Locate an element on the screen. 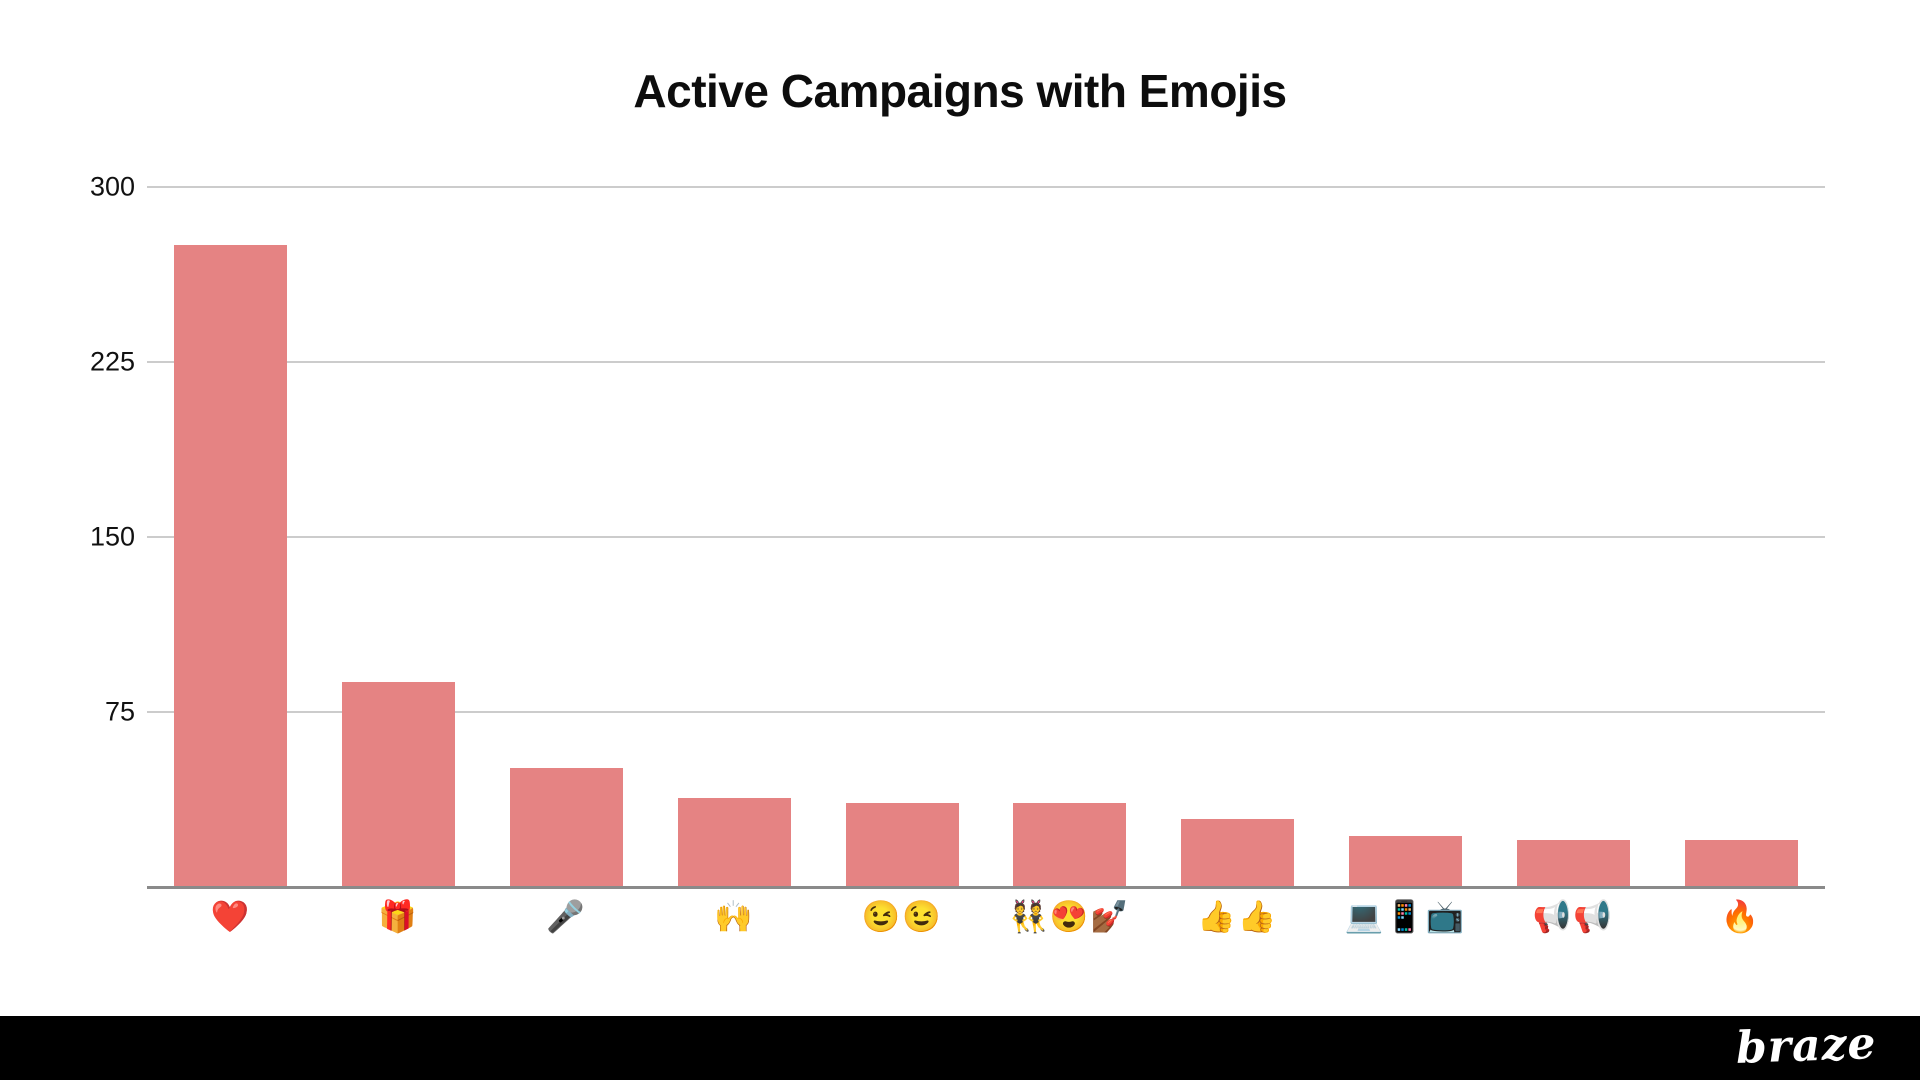  bar-dancers-hearteyes-nails is located at coordinates (1070, 845).